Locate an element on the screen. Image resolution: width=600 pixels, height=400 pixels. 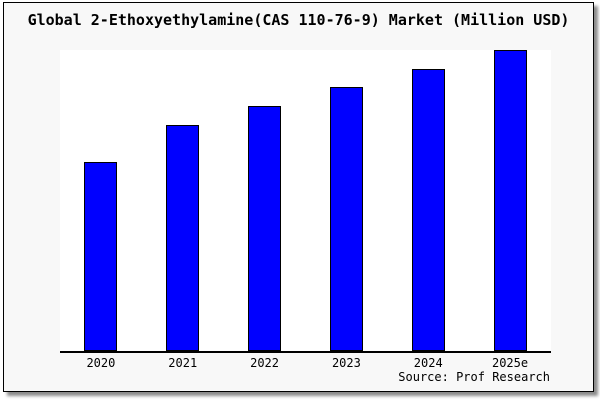
x-tick-label: 2021 is located at coordinates (183, 363).